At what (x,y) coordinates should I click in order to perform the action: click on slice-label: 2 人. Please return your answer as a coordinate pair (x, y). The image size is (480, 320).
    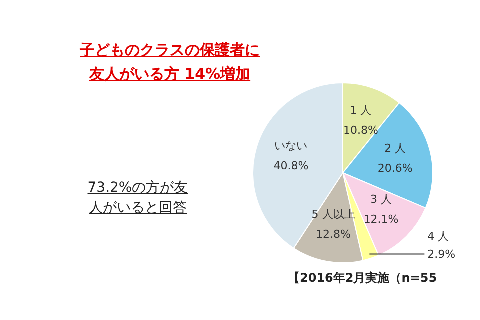
    Looking at the image, I should click on (395, 148).